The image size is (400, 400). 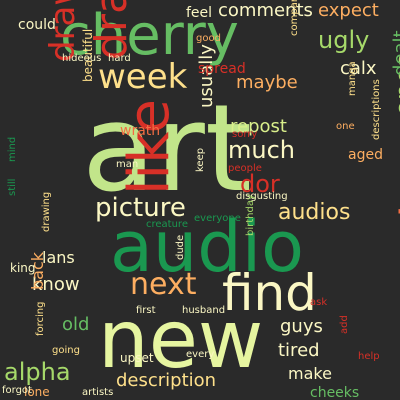 I want to click on word-keep: keep, so click(x=200, y=159).